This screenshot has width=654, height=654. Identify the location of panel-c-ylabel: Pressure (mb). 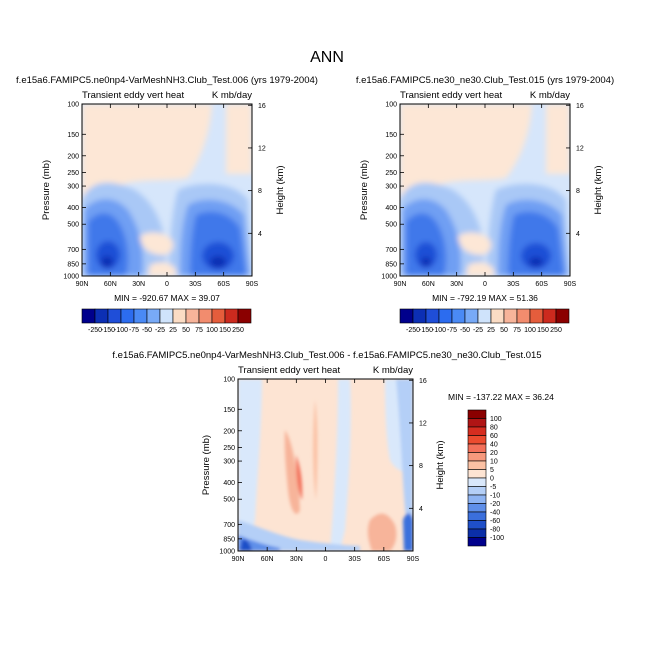
(206, 465).